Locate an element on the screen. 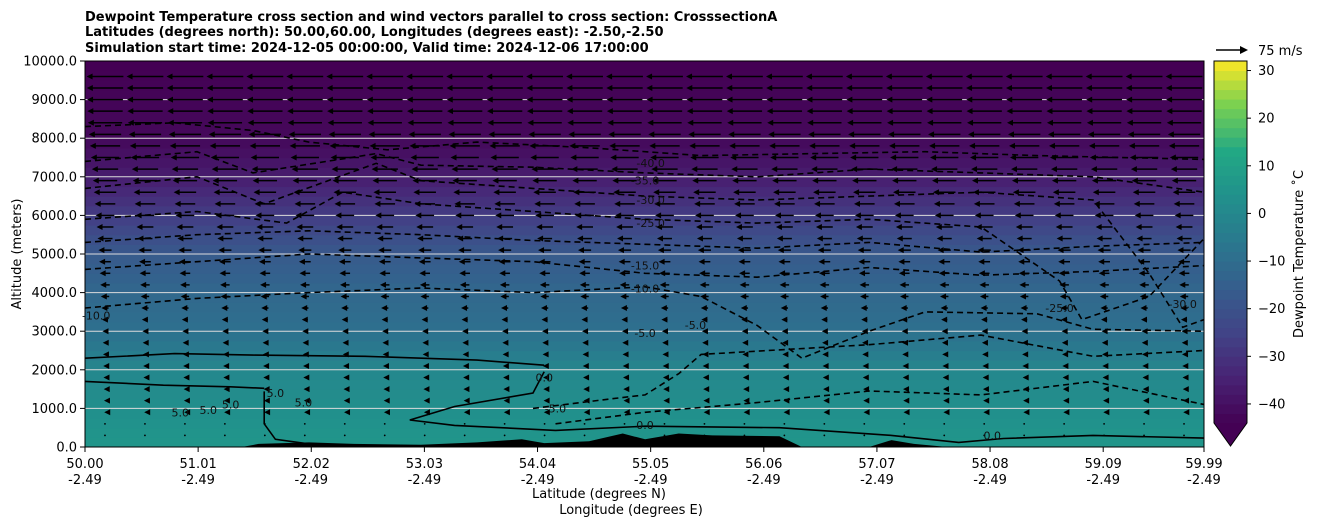 The width and height of the screenshot is (1320, 526). contour-label: 5.0 is located at coordinates (304, 402).